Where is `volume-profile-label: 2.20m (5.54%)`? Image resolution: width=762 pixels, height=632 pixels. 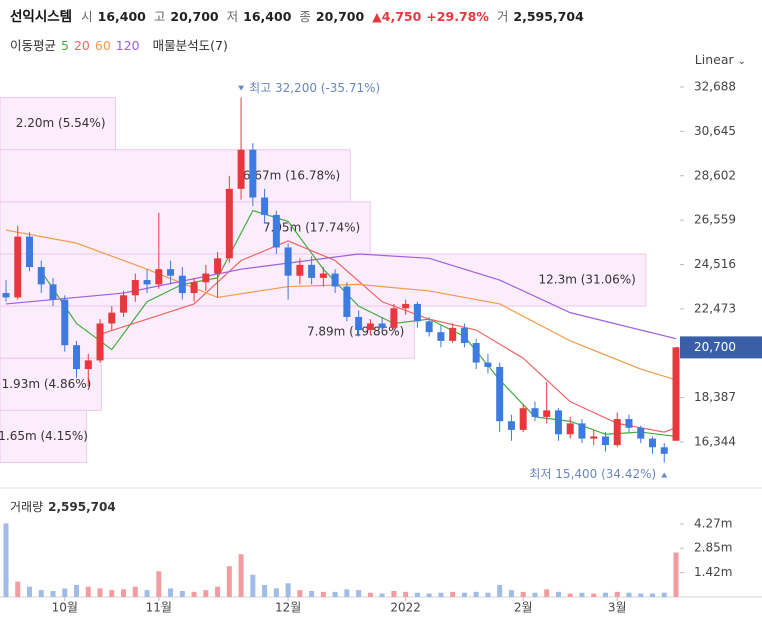
volume-profile-label: 2.20m (5.54%) is located at coordinates (61, 123).